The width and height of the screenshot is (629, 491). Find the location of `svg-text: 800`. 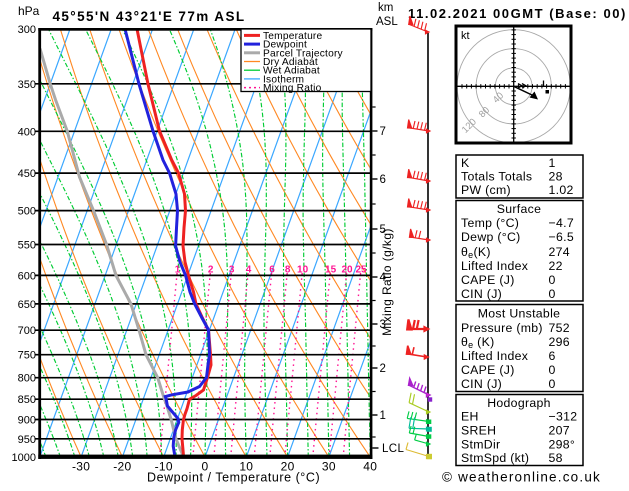

svg-text: 800 is located at coordinates (27, 379).